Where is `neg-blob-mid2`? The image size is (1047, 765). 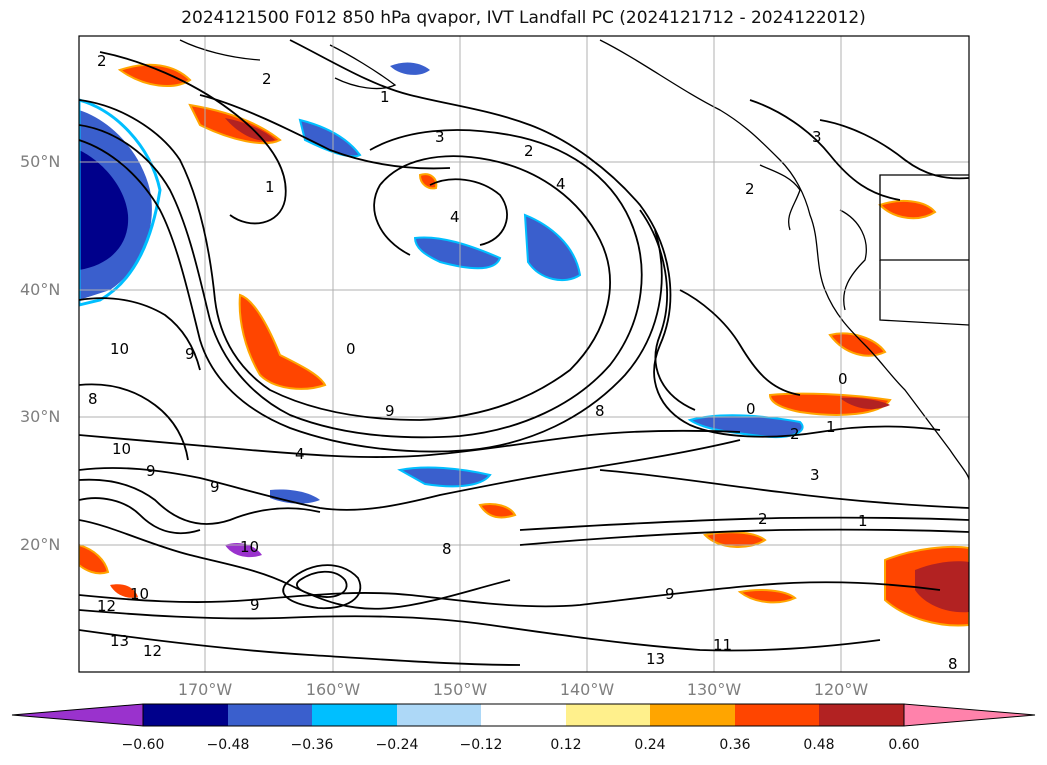 neg-blob-mid2 is located at coordinates (552, 247).